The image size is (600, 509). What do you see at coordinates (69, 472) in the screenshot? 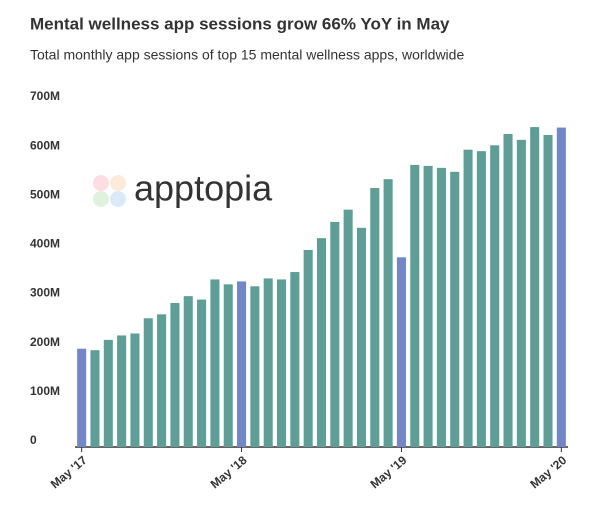
I see `x-tick-label: May '17` at bounding box center [69, 472].